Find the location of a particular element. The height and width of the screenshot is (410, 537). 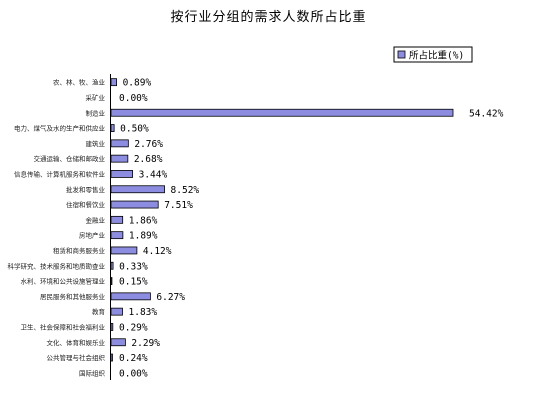

legend-frame is located at coordinates (433, 54).